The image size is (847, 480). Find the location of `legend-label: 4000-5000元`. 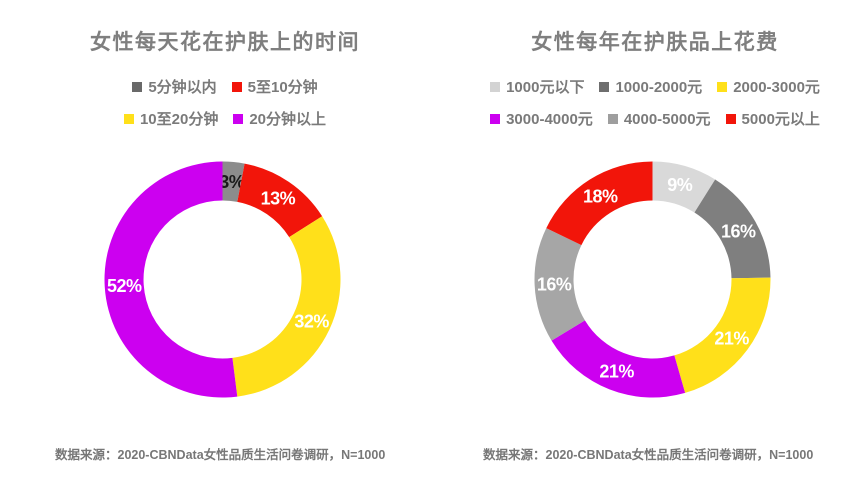

legend-label: 4000-5000元 is located at coordinates (667, 119).